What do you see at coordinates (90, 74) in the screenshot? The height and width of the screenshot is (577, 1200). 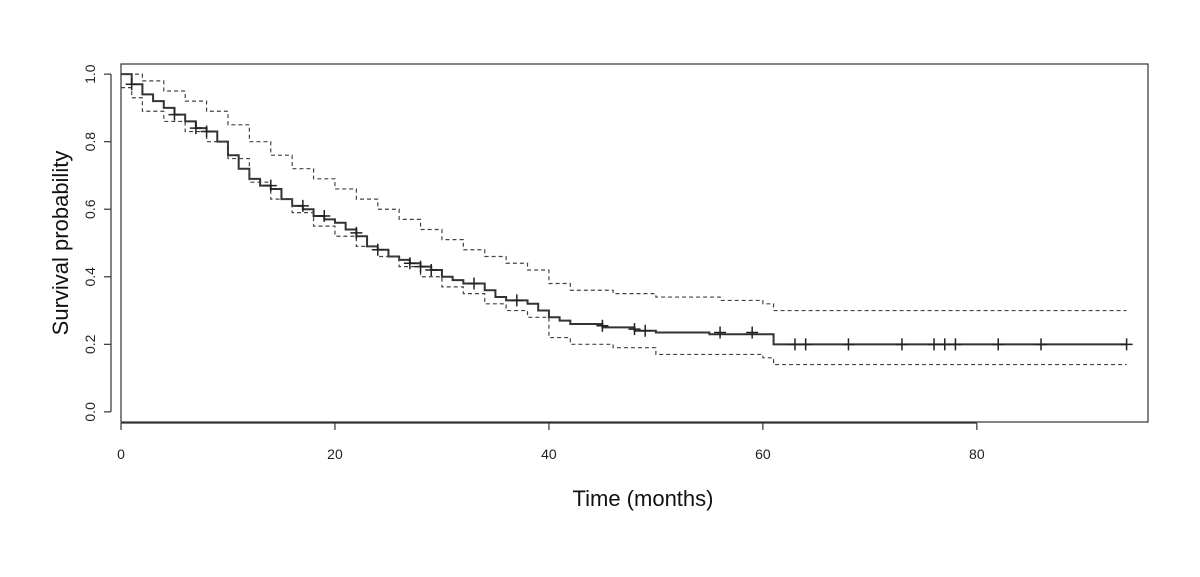 I see `y-tick-label: 1.0` at bounding box center [90, 74].